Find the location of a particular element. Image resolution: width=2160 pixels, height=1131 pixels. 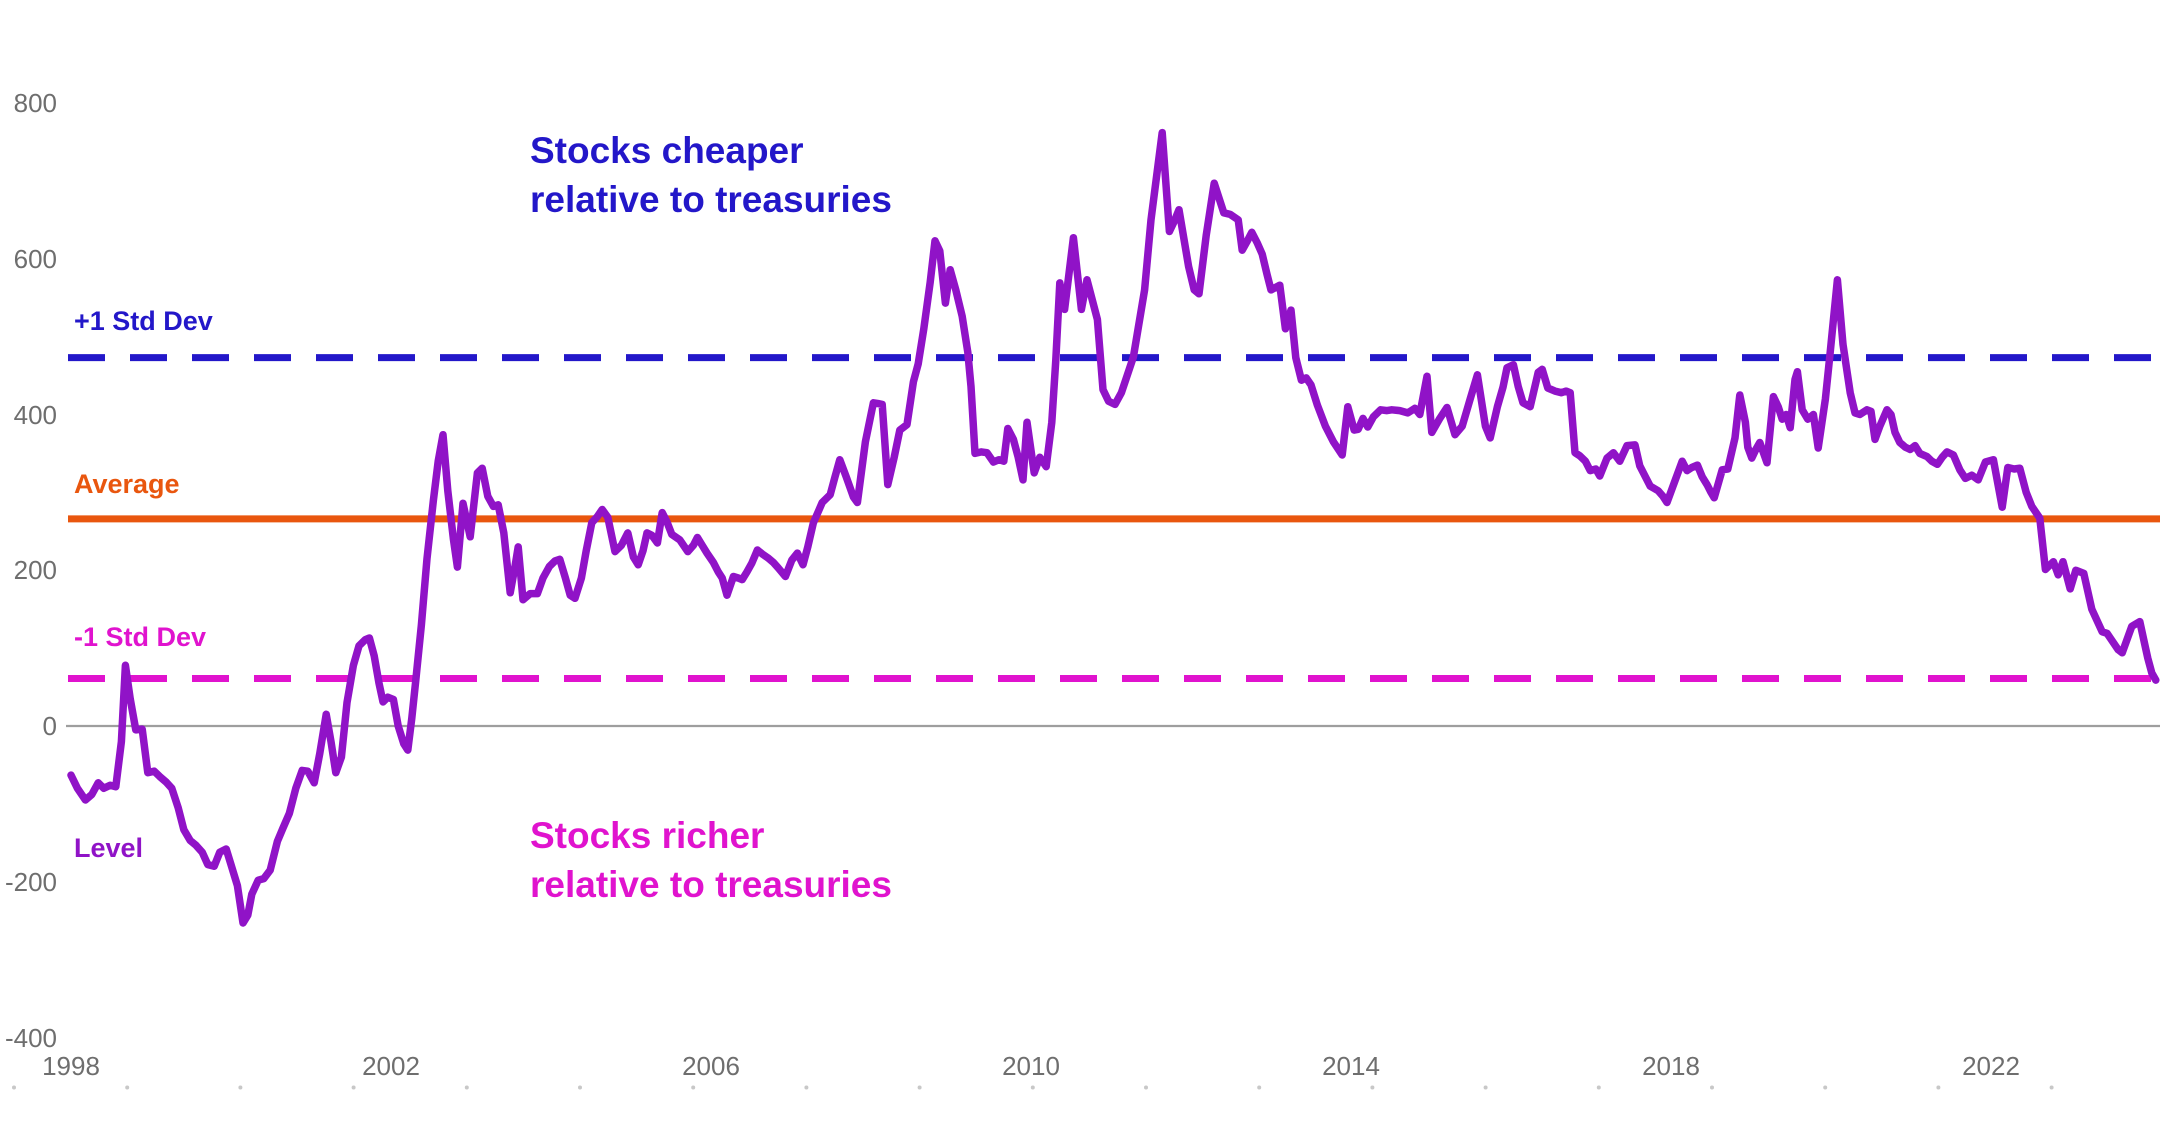

annotation-stocks-cheaper-line1: Stocks cheaper is located at coordinates (667, 150).